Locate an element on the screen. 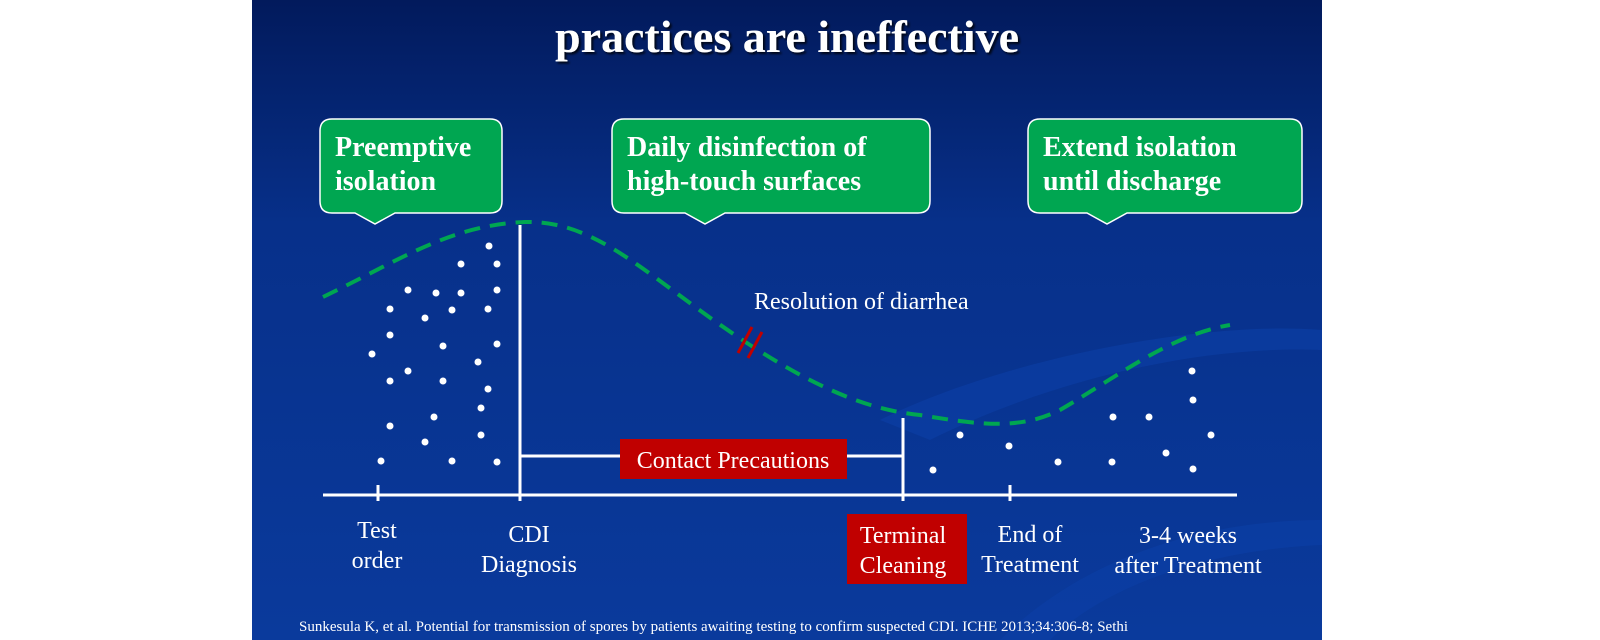  callout-text: isolation is located at coordinates (386, 181).